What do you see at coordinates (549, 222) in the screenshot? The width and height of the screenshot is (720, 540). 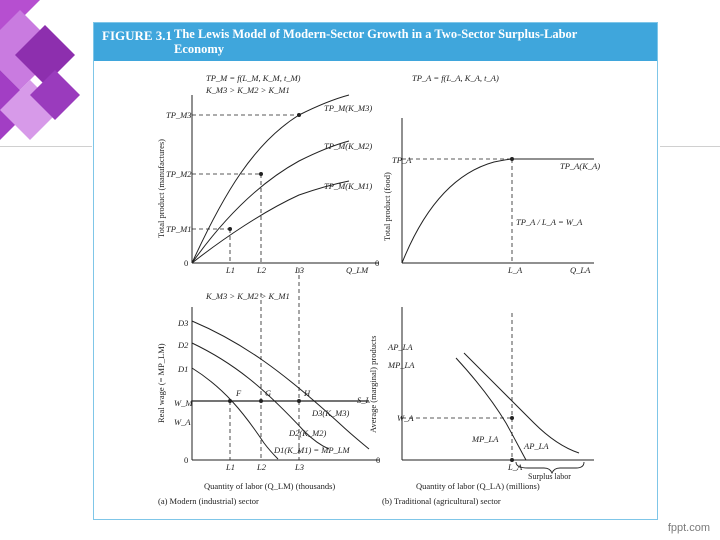 I see `annotation-tp-a-over-l-a: TP_A / L_A = W_A` at bounding box center [549, 222].